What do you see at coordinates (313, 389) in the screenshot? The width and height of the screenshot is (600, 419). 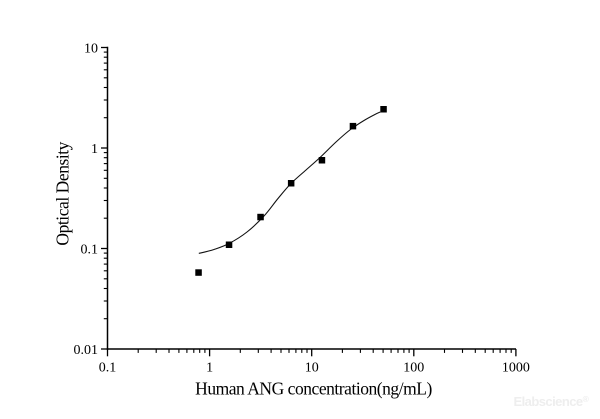 I see `svg-text: Human ANG concentration(ng/mL)` at bounding box center [313, 389].